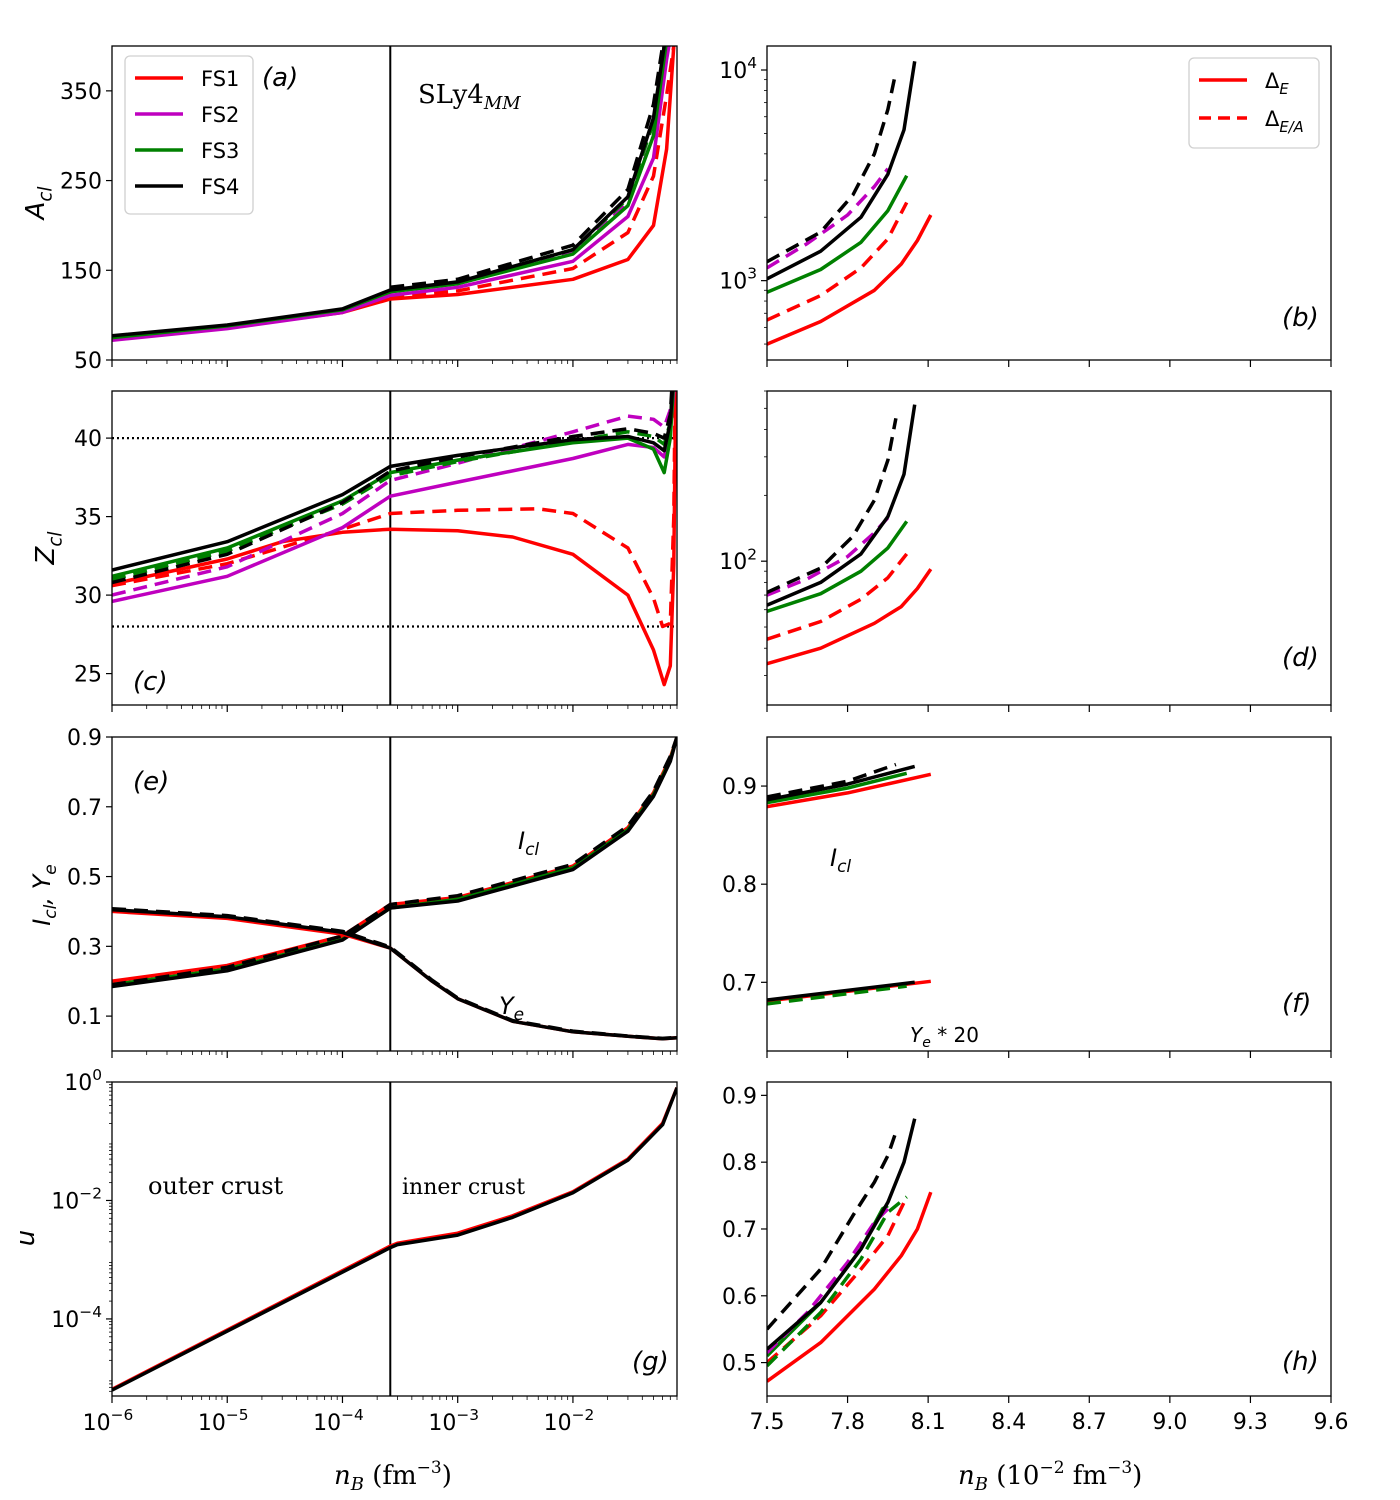 The height and width of the screenshot is (1500, 1400). I want to click on ytick-label-a-2: 250, so click(81, 182).